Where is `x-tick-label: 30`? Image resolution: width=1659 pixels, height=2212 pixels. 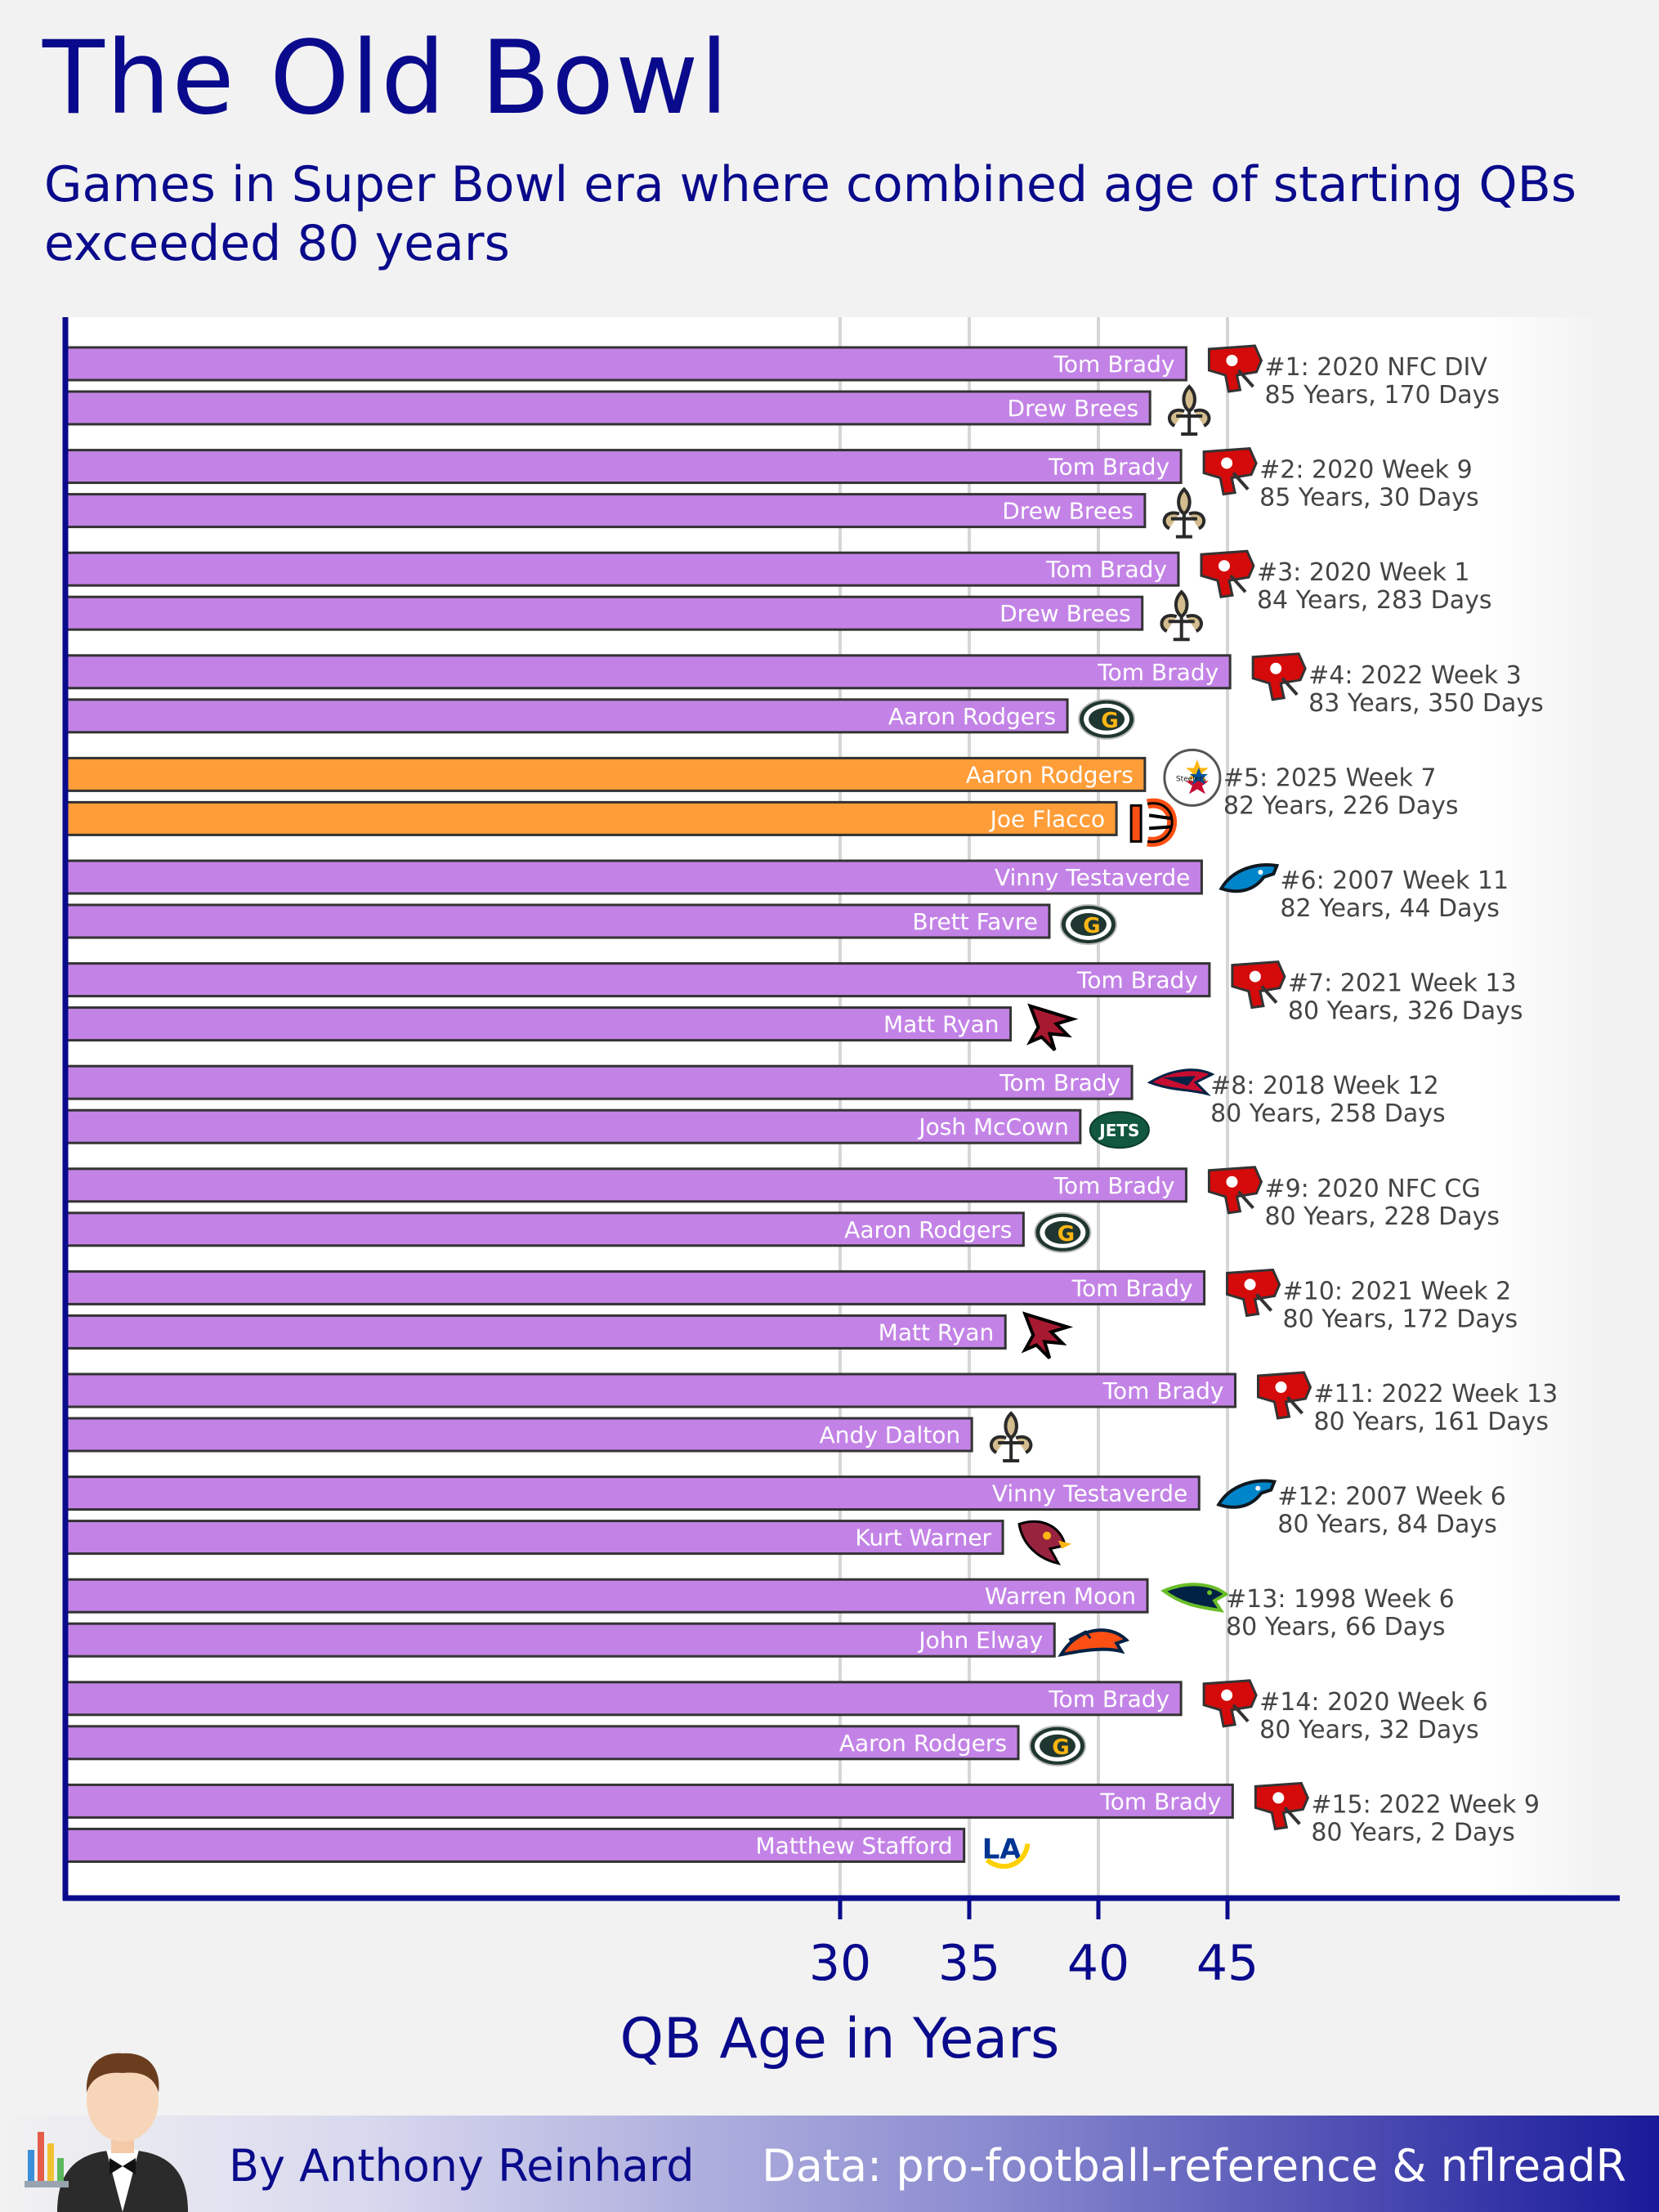 x-tick-label: 30 is located at coordinates (840, 1963).